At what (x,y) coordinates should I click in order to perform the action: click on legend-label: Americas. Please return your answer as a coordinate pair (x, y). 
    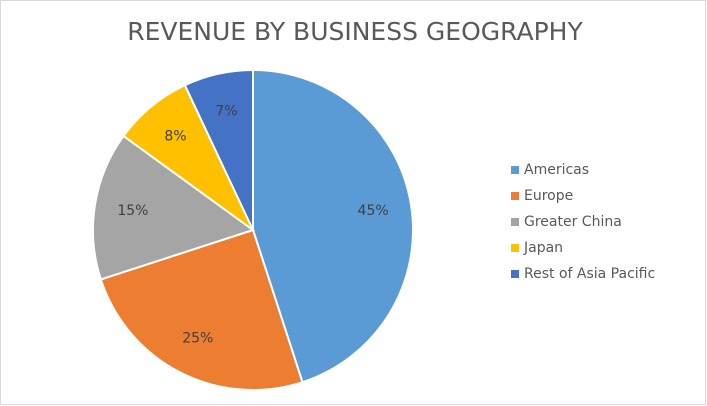
    Looking at the image, I should click on (556, 170).